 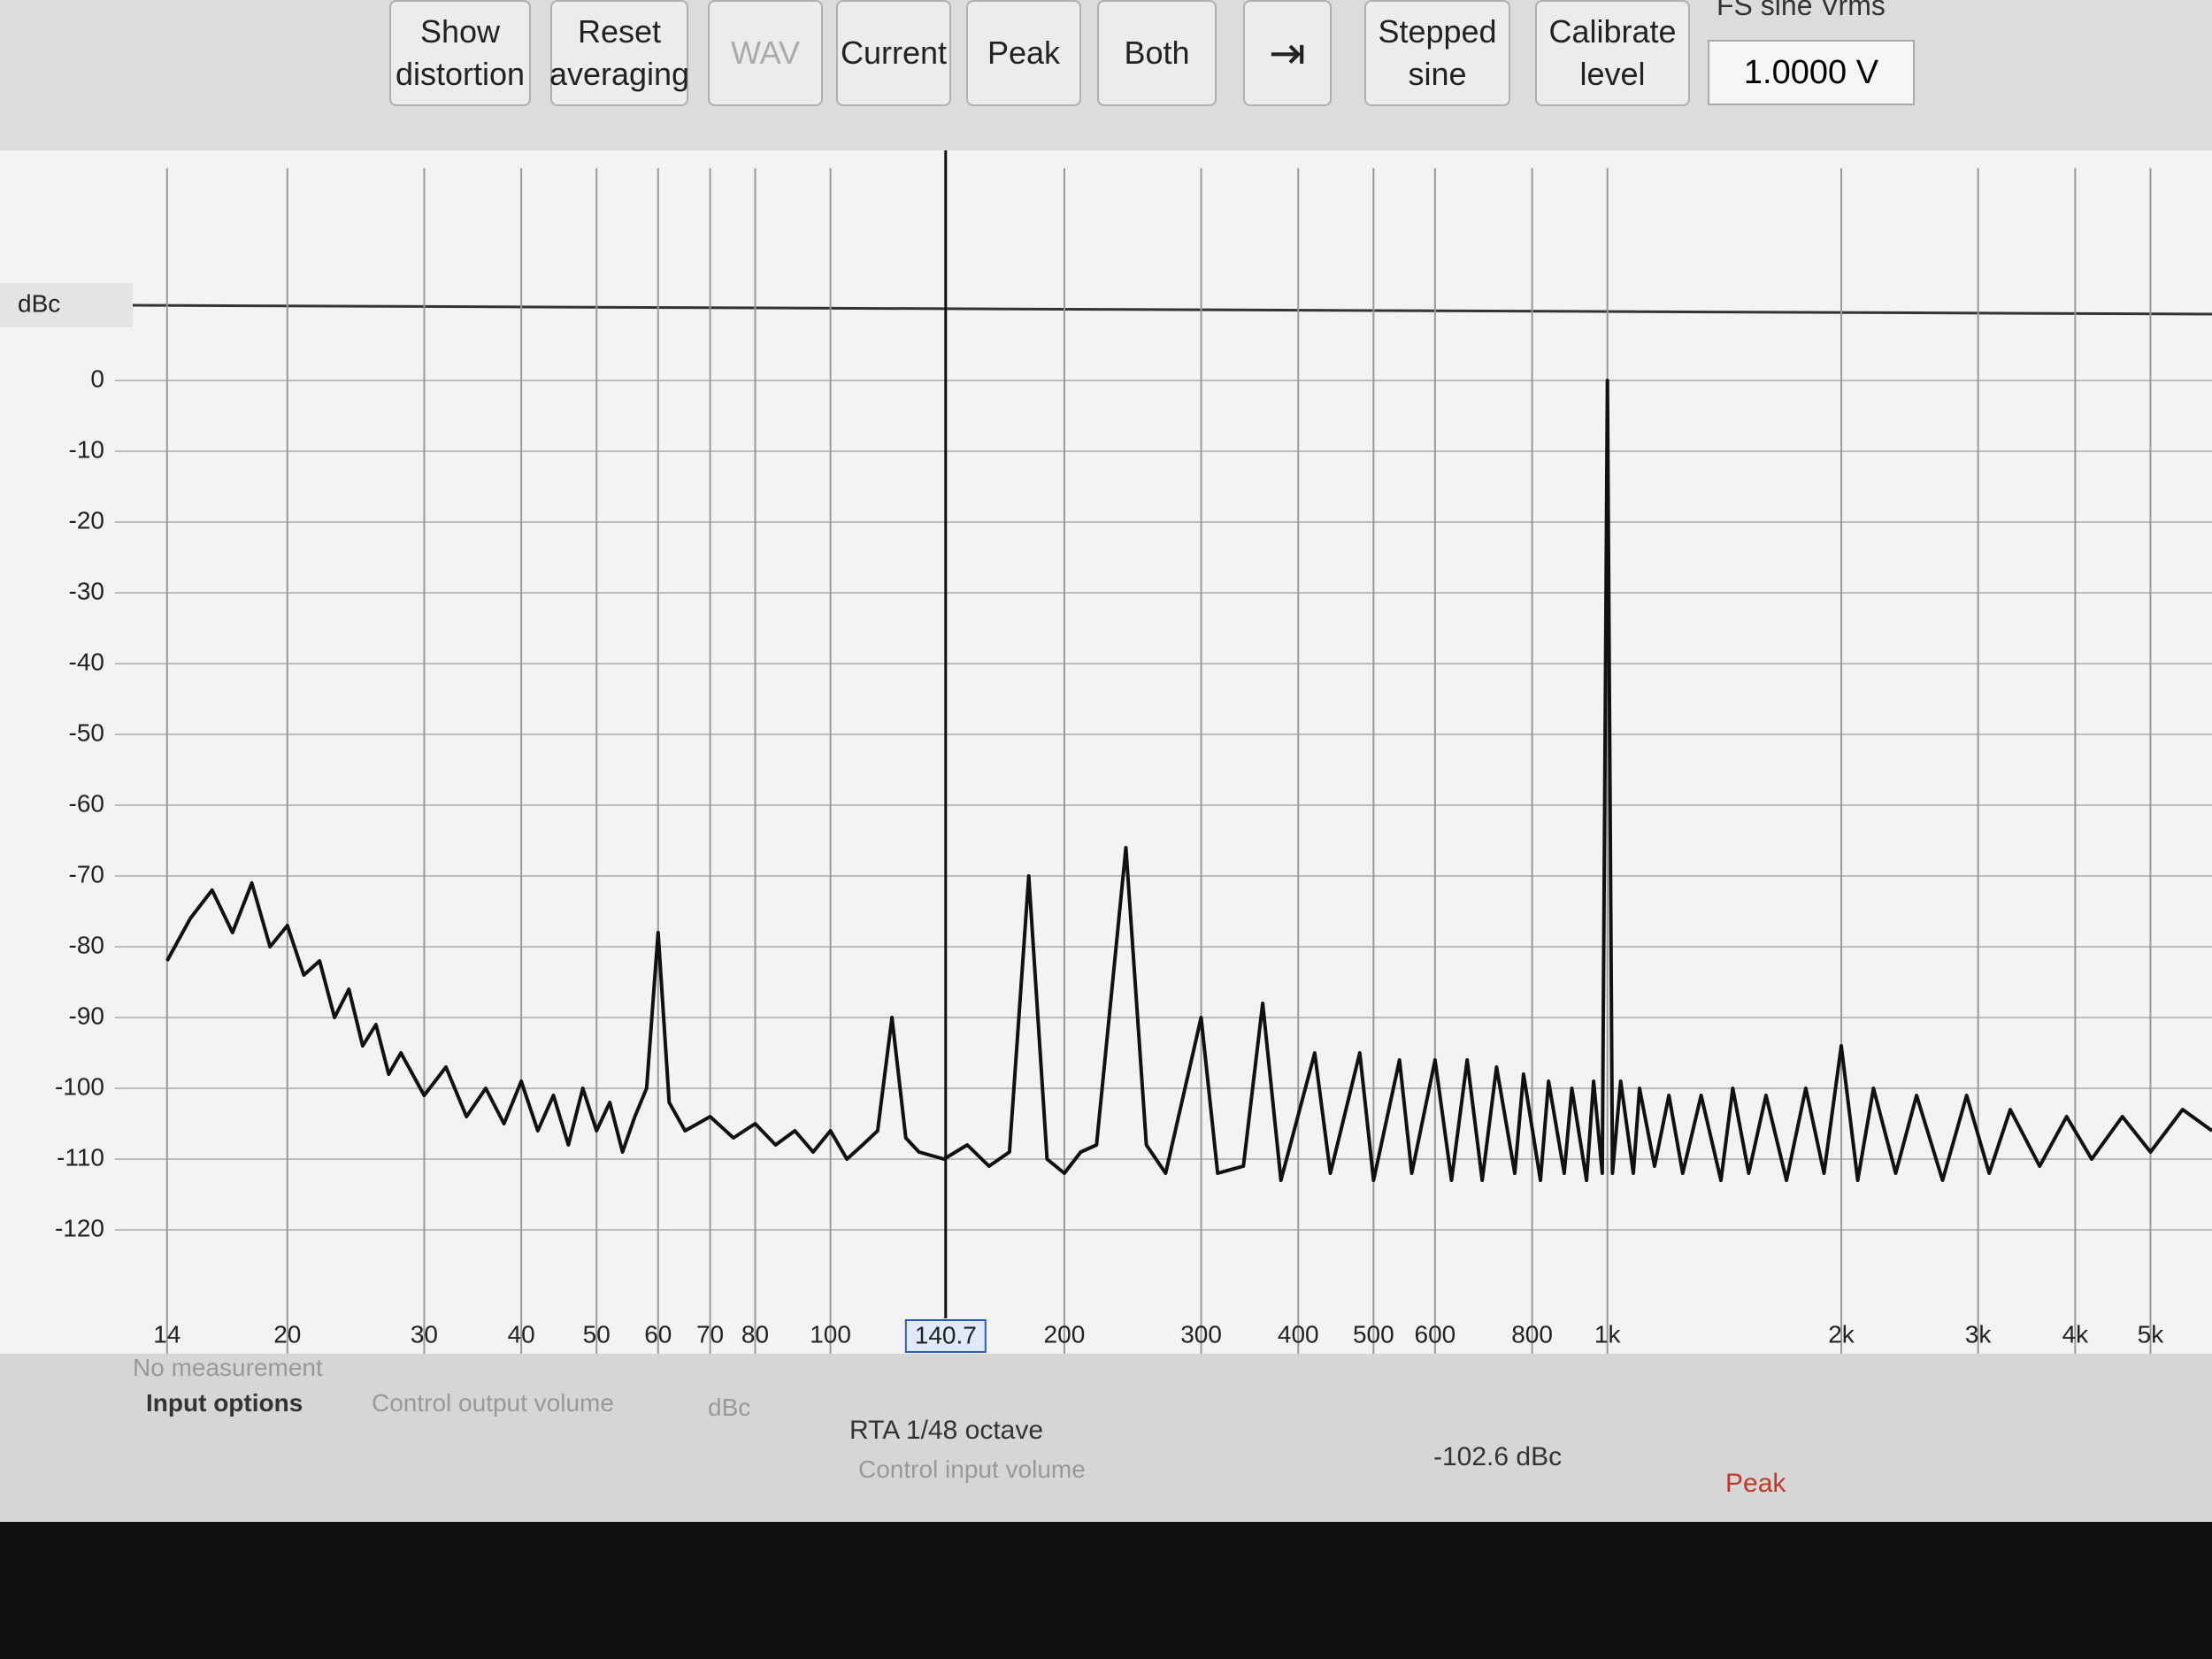 I want to click on x-tick-label: 800, so click(x=1532, y=1334).